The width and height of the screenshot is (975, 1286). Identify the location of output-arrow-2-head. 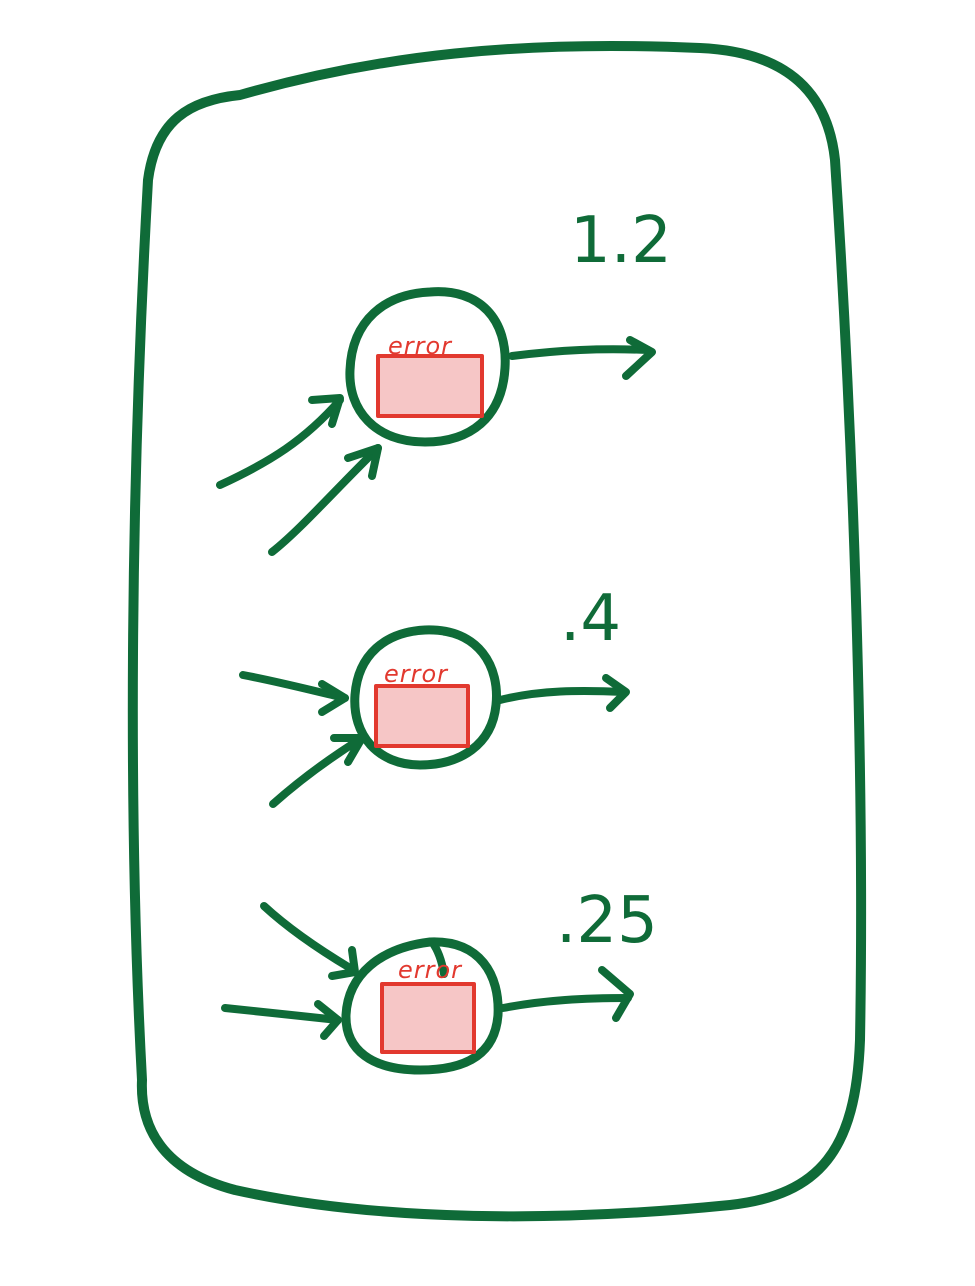
(616, 693).